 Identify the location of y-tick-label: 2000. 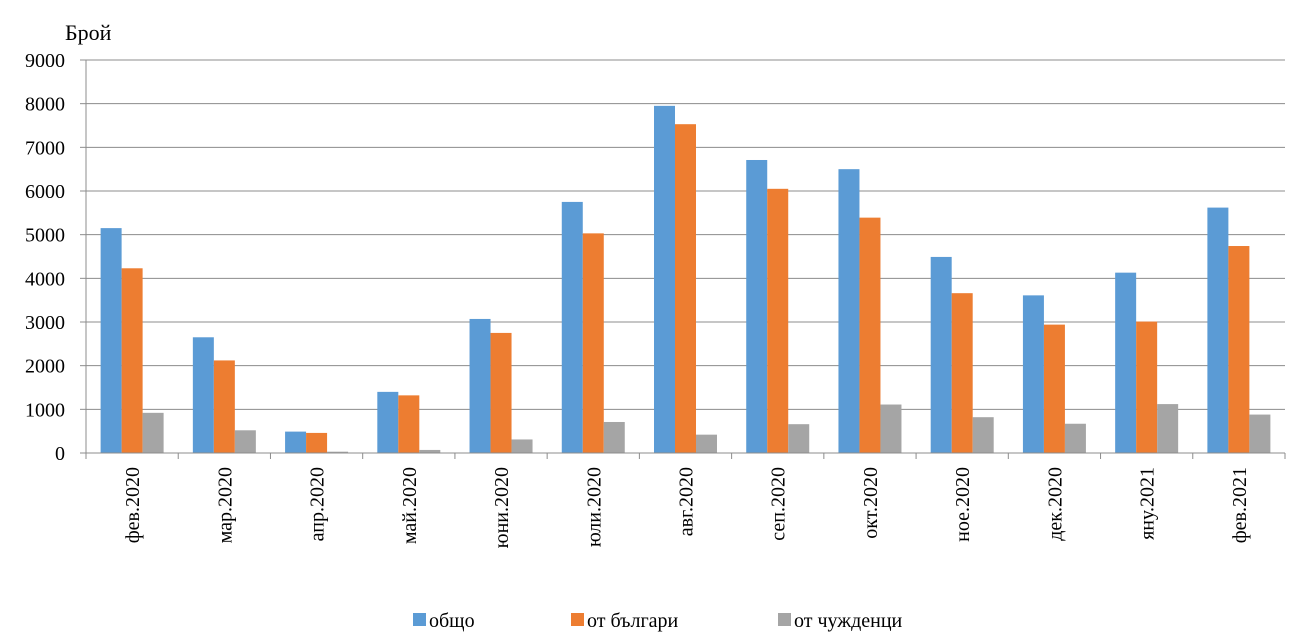
(45, 367).